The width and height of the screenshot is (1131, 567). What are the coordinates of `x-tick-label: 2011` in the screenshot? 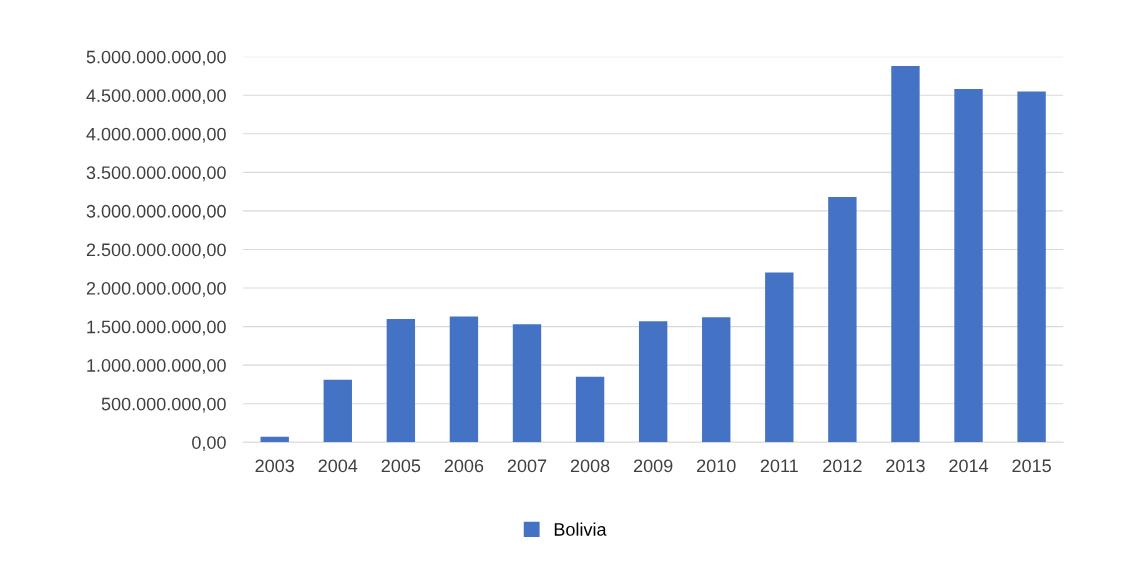 It's located at (779, 466).